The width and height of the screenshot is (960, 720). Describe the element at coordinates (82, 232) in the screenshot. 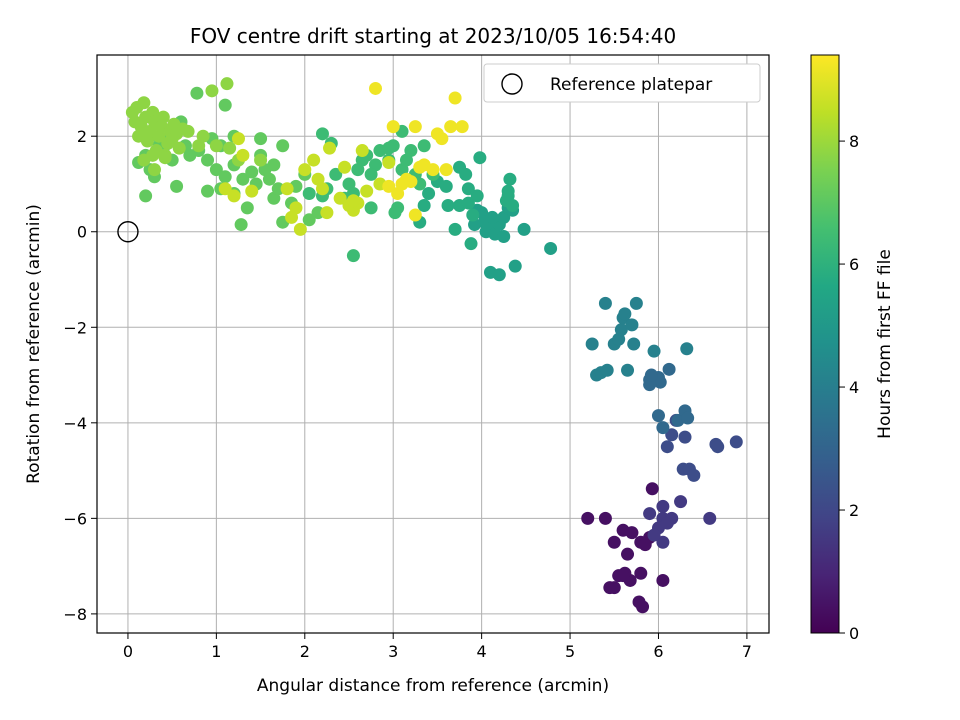

I see `y-tick-label: 0` at that location.